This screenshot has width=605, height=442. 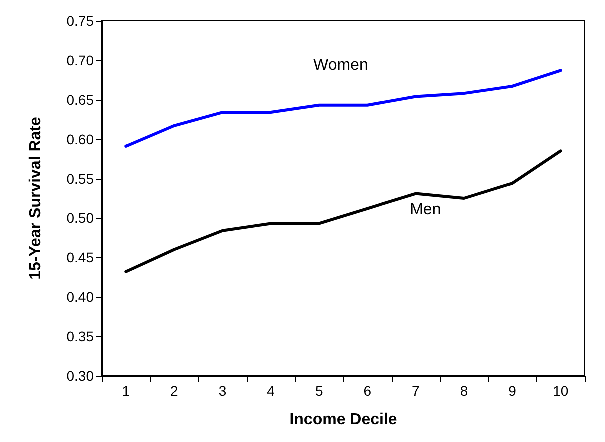 I want to click on x-tick-label: 10, so click(x=561, y=391).